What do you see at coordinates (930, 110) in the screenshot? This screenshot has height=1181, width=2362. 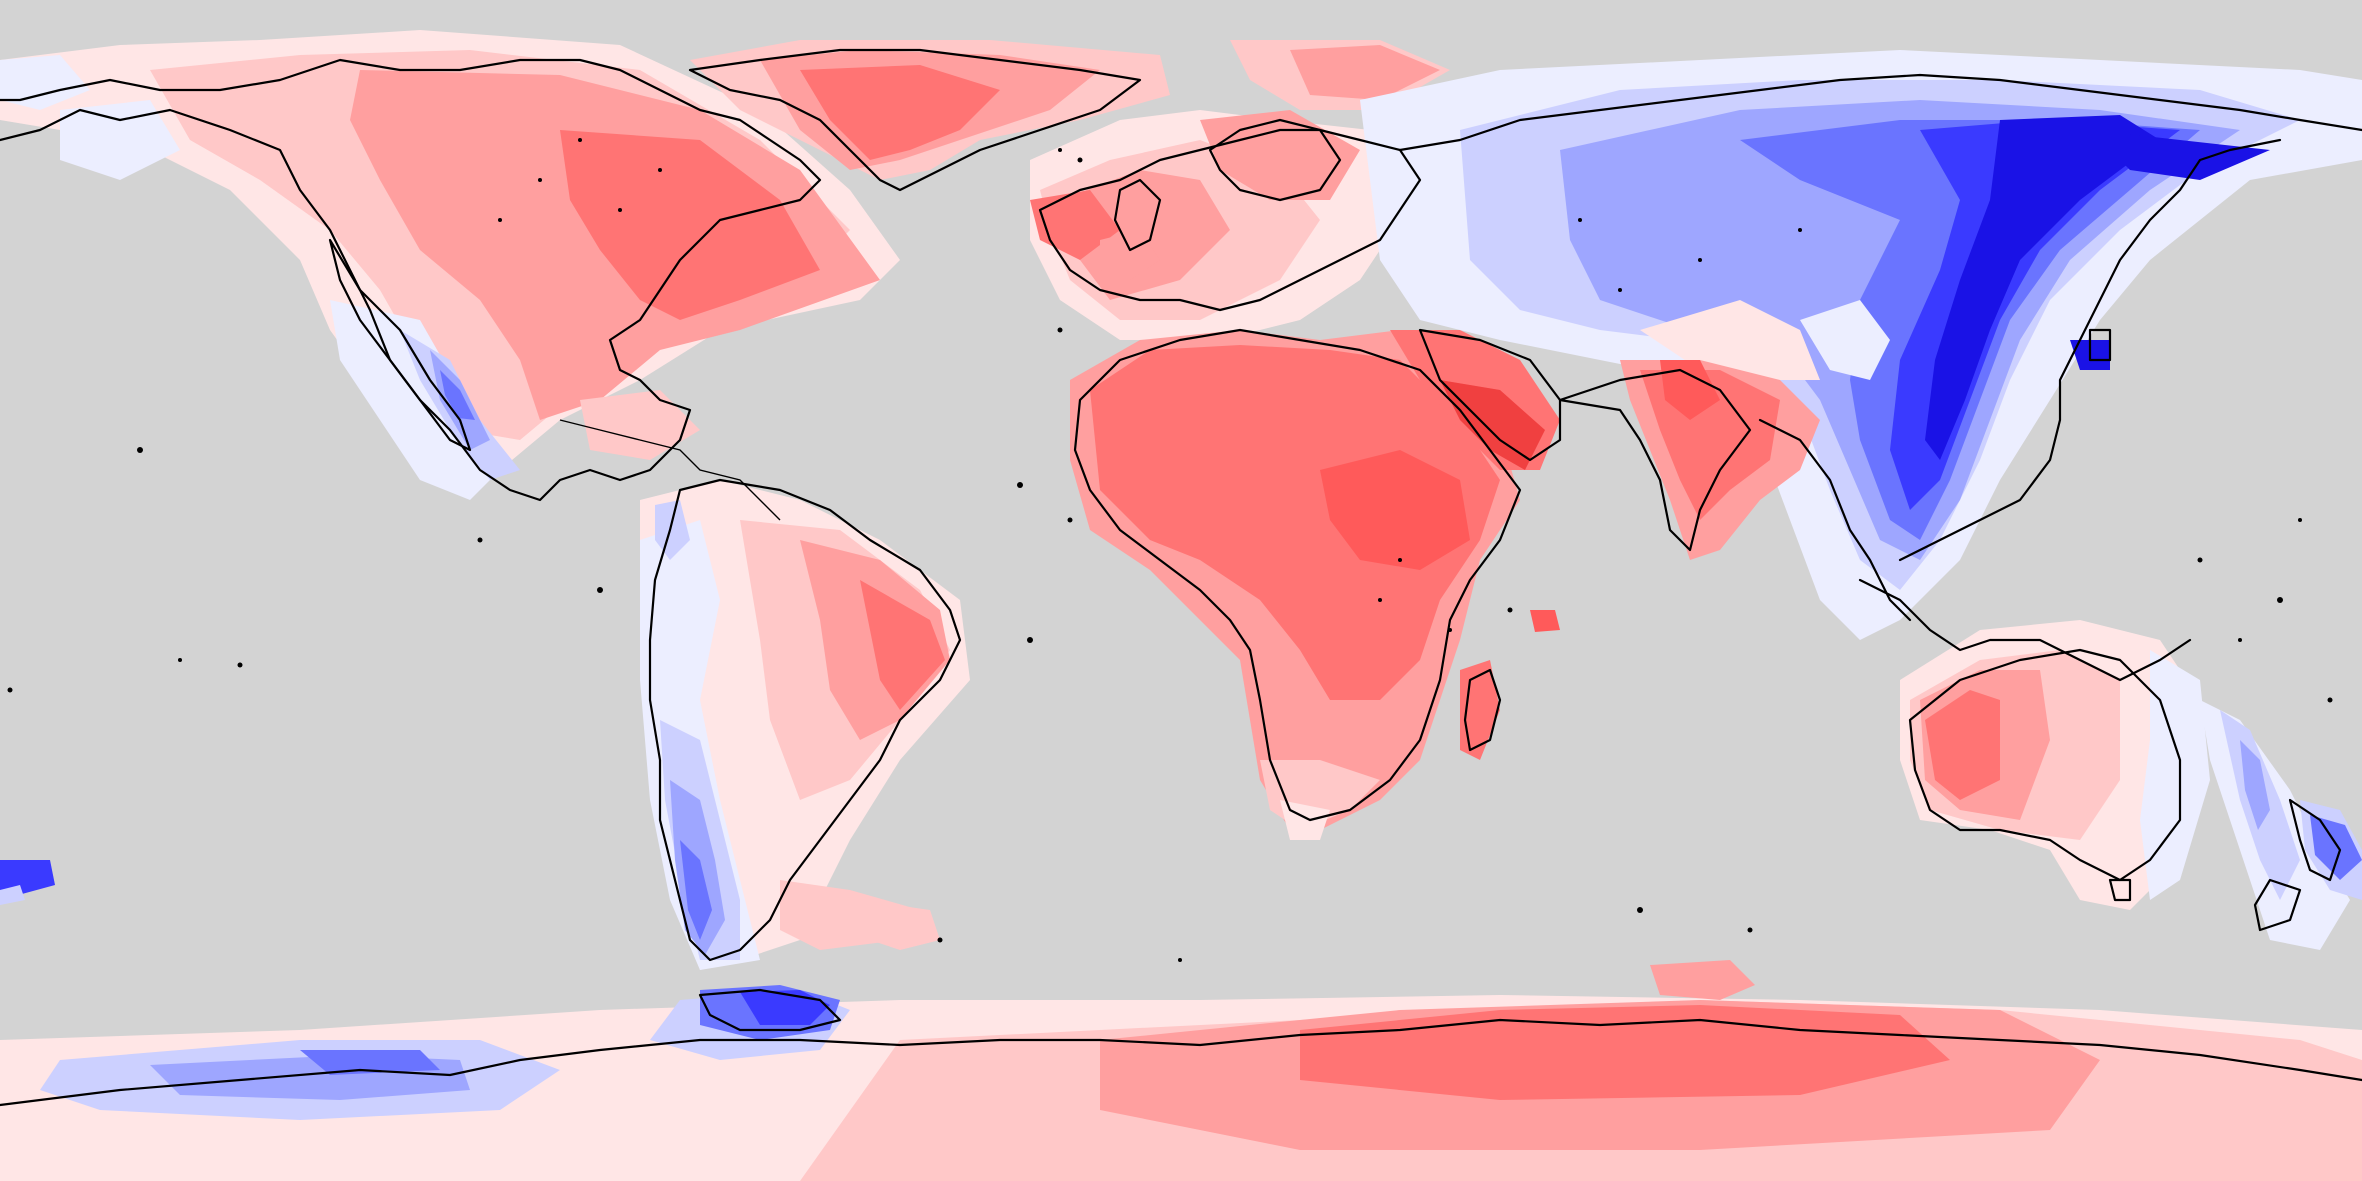 I see `greenland-field` at bounding box center [930, 110].